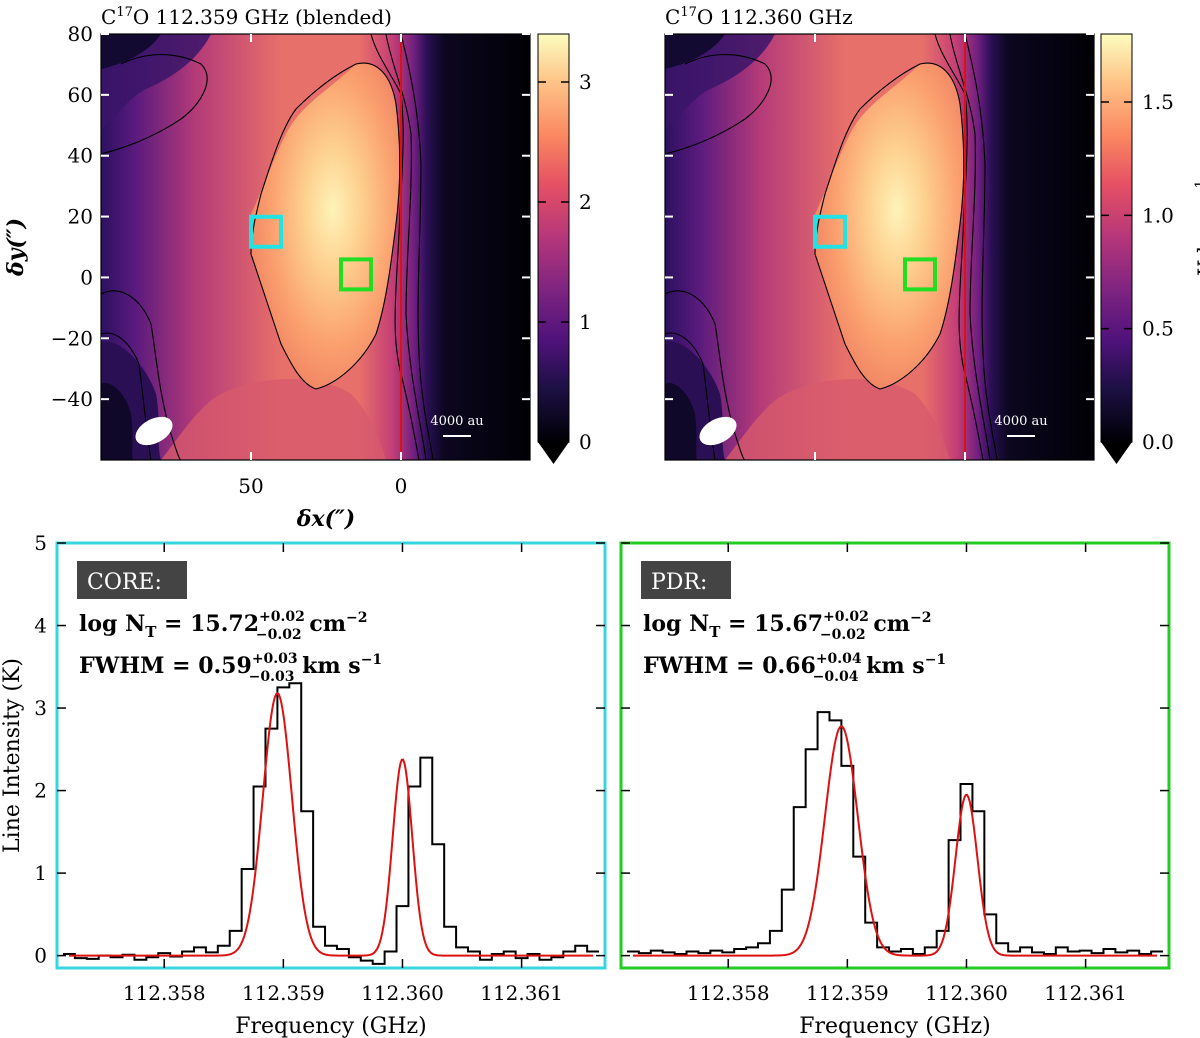 Image resolution: width=1200 pixels, height=1038 pixels. What do you see at coordinates (223, 626) in the screenshot?
I see `logN-annotation: log NT = 15.72+0.02 −0.02 cm−2` at bounding box center [223, 626].